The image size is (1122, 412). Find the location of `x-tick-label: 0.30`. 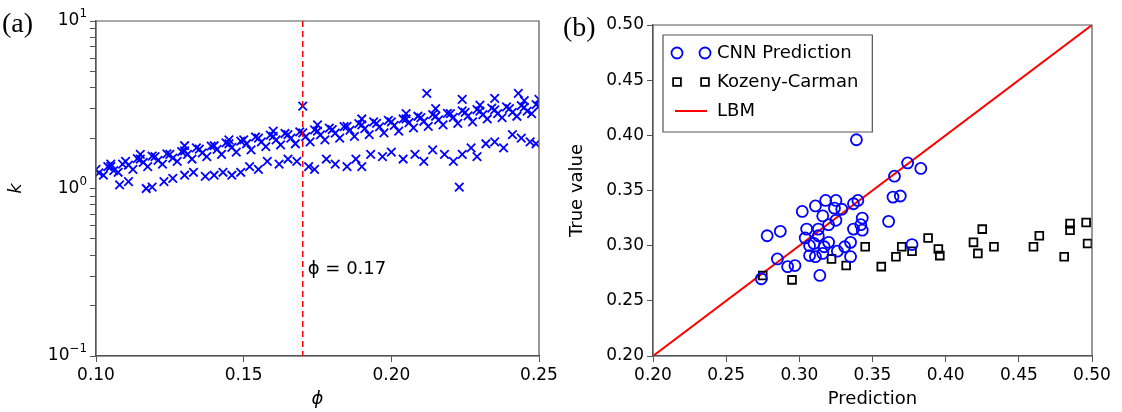

x-tick-label: 0.30 is located at coordinates (799, 373).